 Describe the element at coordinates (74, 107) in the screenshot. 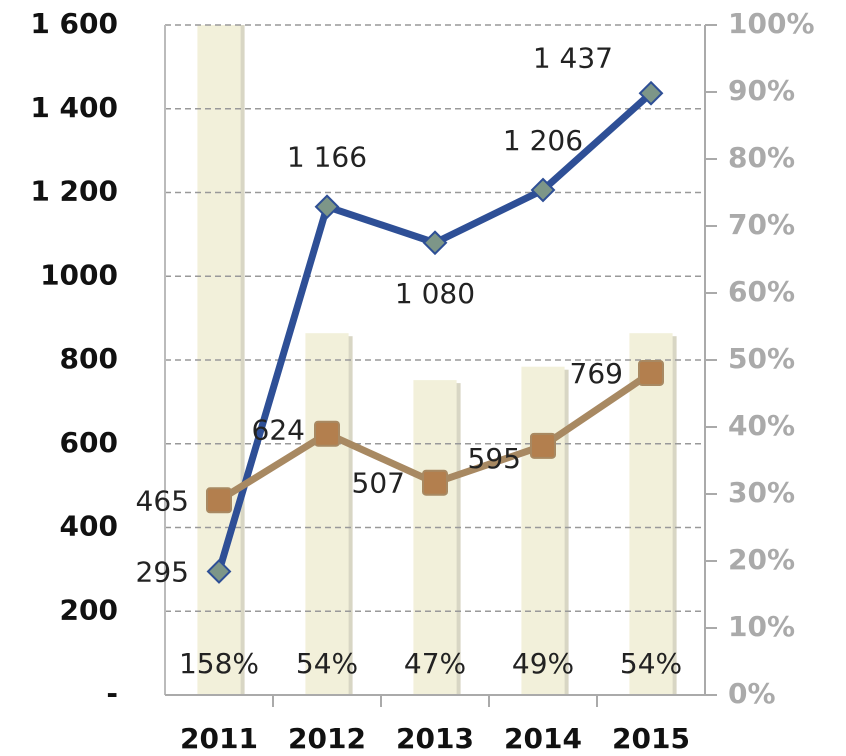

I see `y-tick-label: 1 400` at that location.